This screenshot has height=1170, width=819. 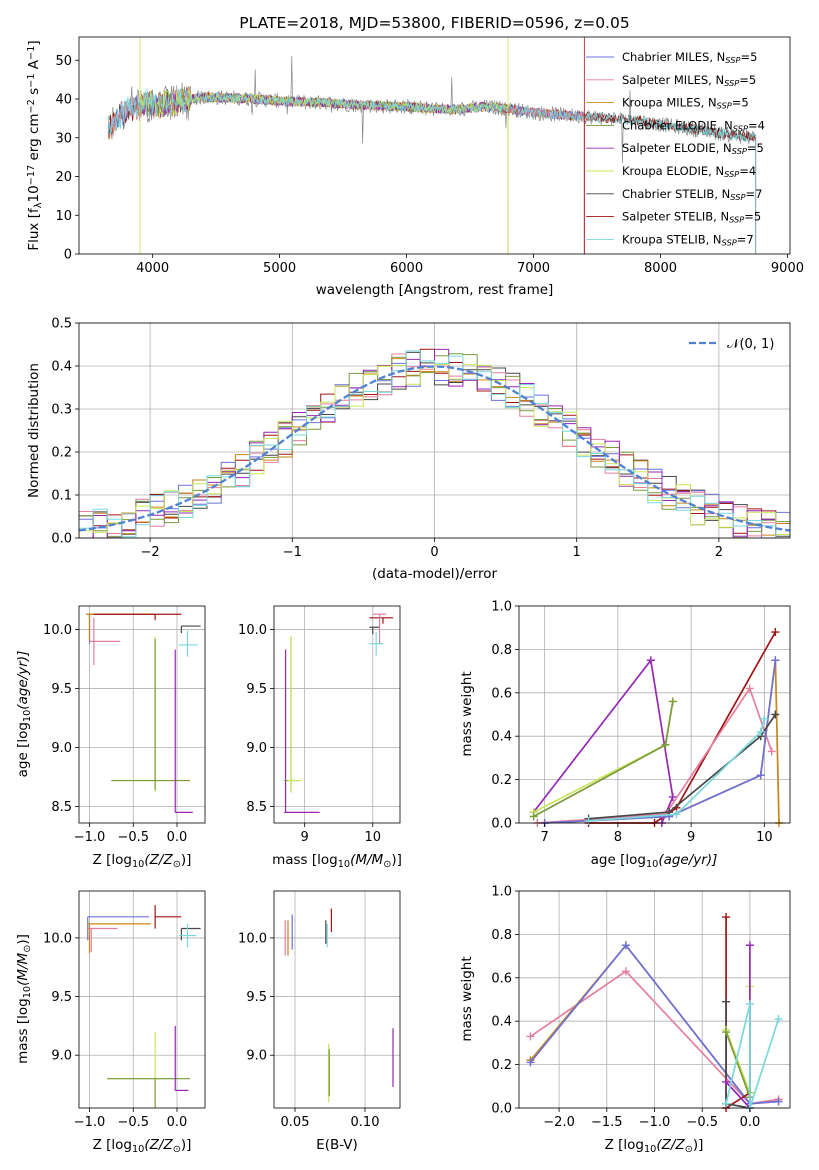 I want to click on gaussian-curve, so click(x=434, y=448).